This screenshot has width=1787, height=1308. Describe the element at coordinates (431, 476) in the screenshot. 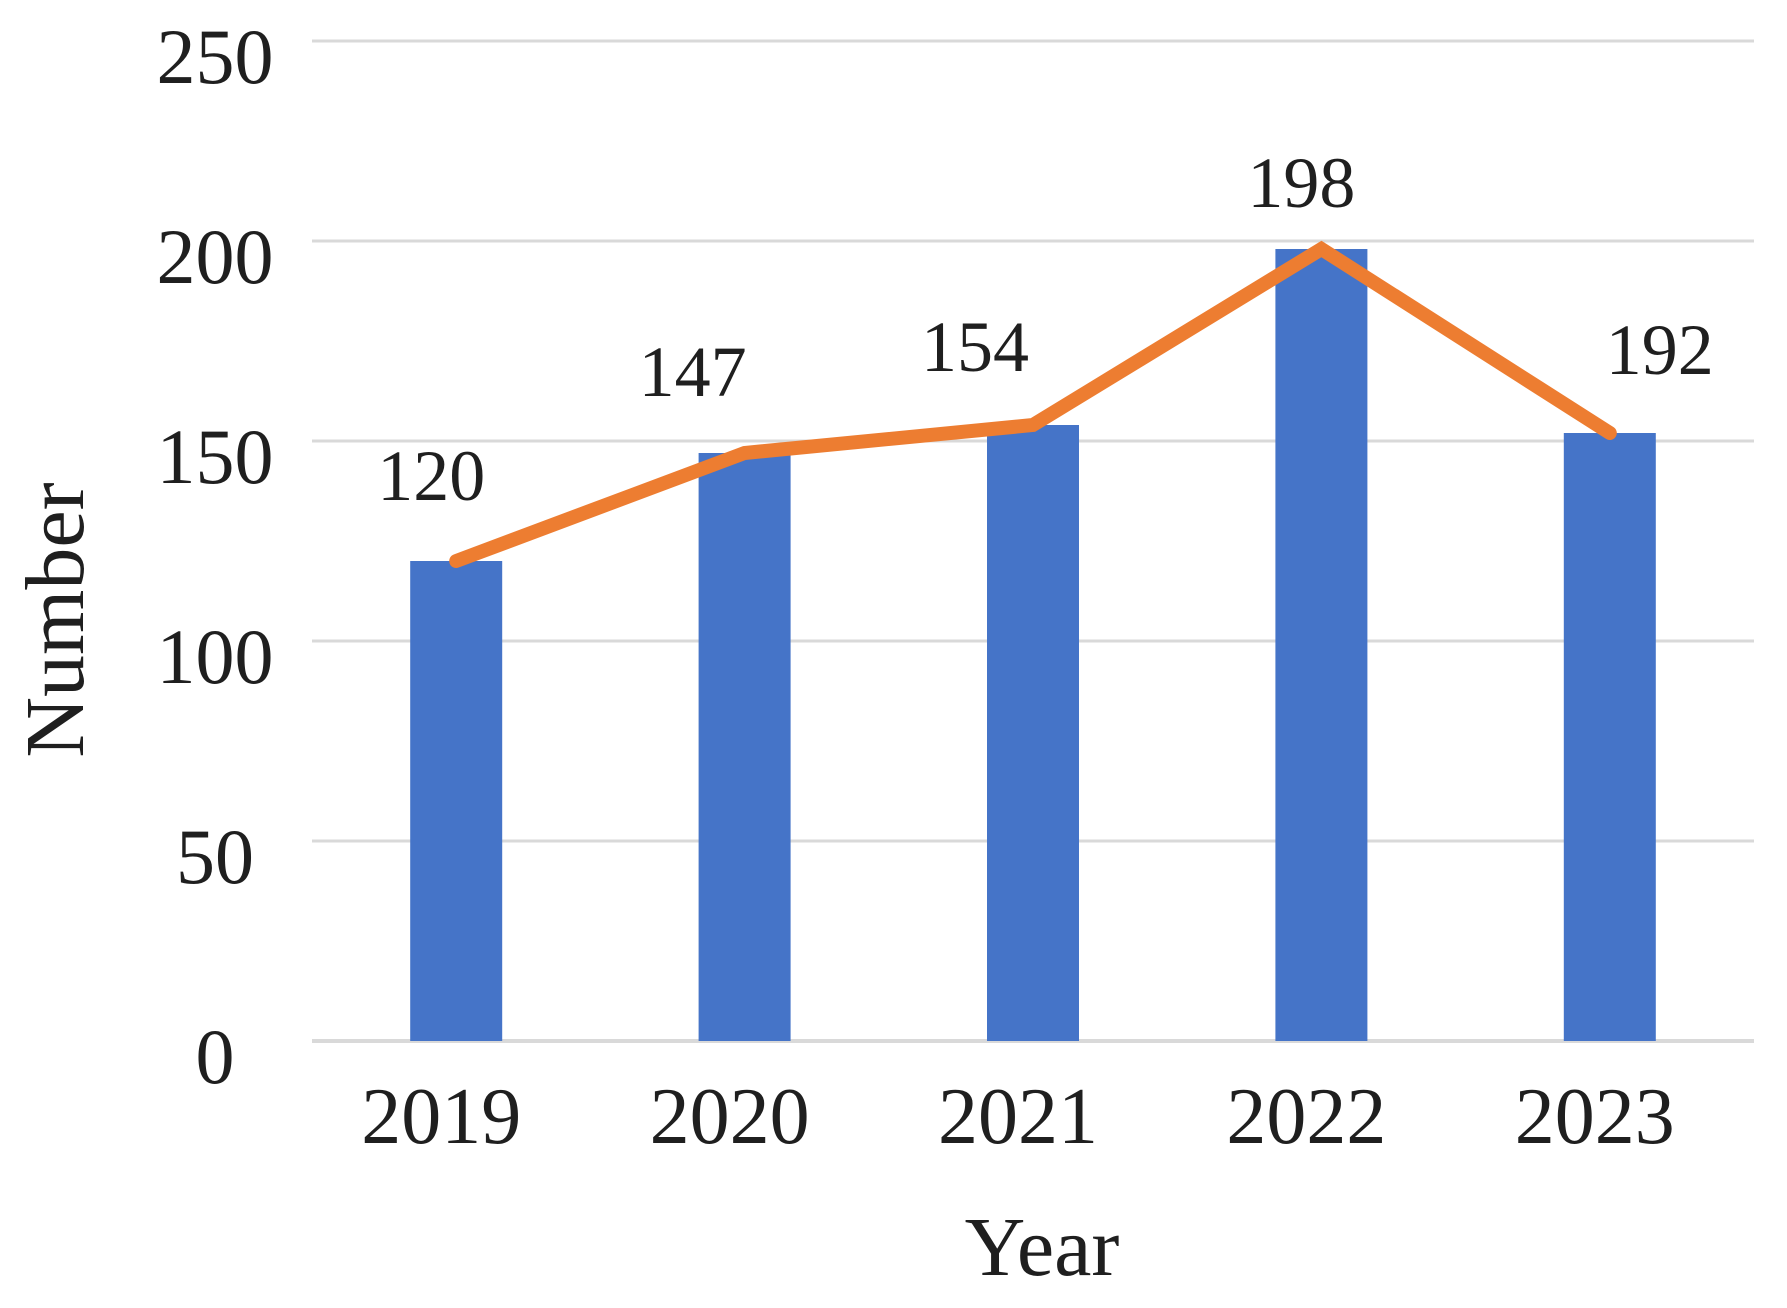

I see `data-label-2019: 120` at that location.